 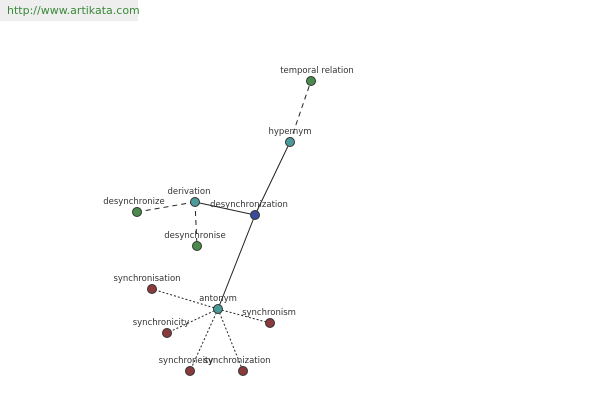 I want to click on node-label: temporal relation, so click(x=317, y=71).